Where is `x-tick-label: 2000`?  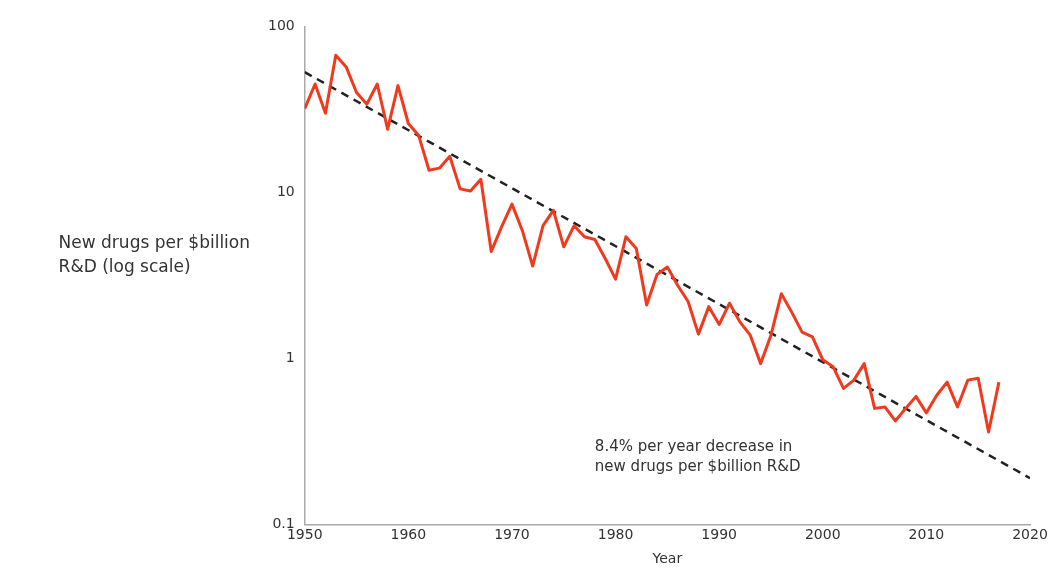
x-tick-label: 2000 is located at coordinates (822, 534).